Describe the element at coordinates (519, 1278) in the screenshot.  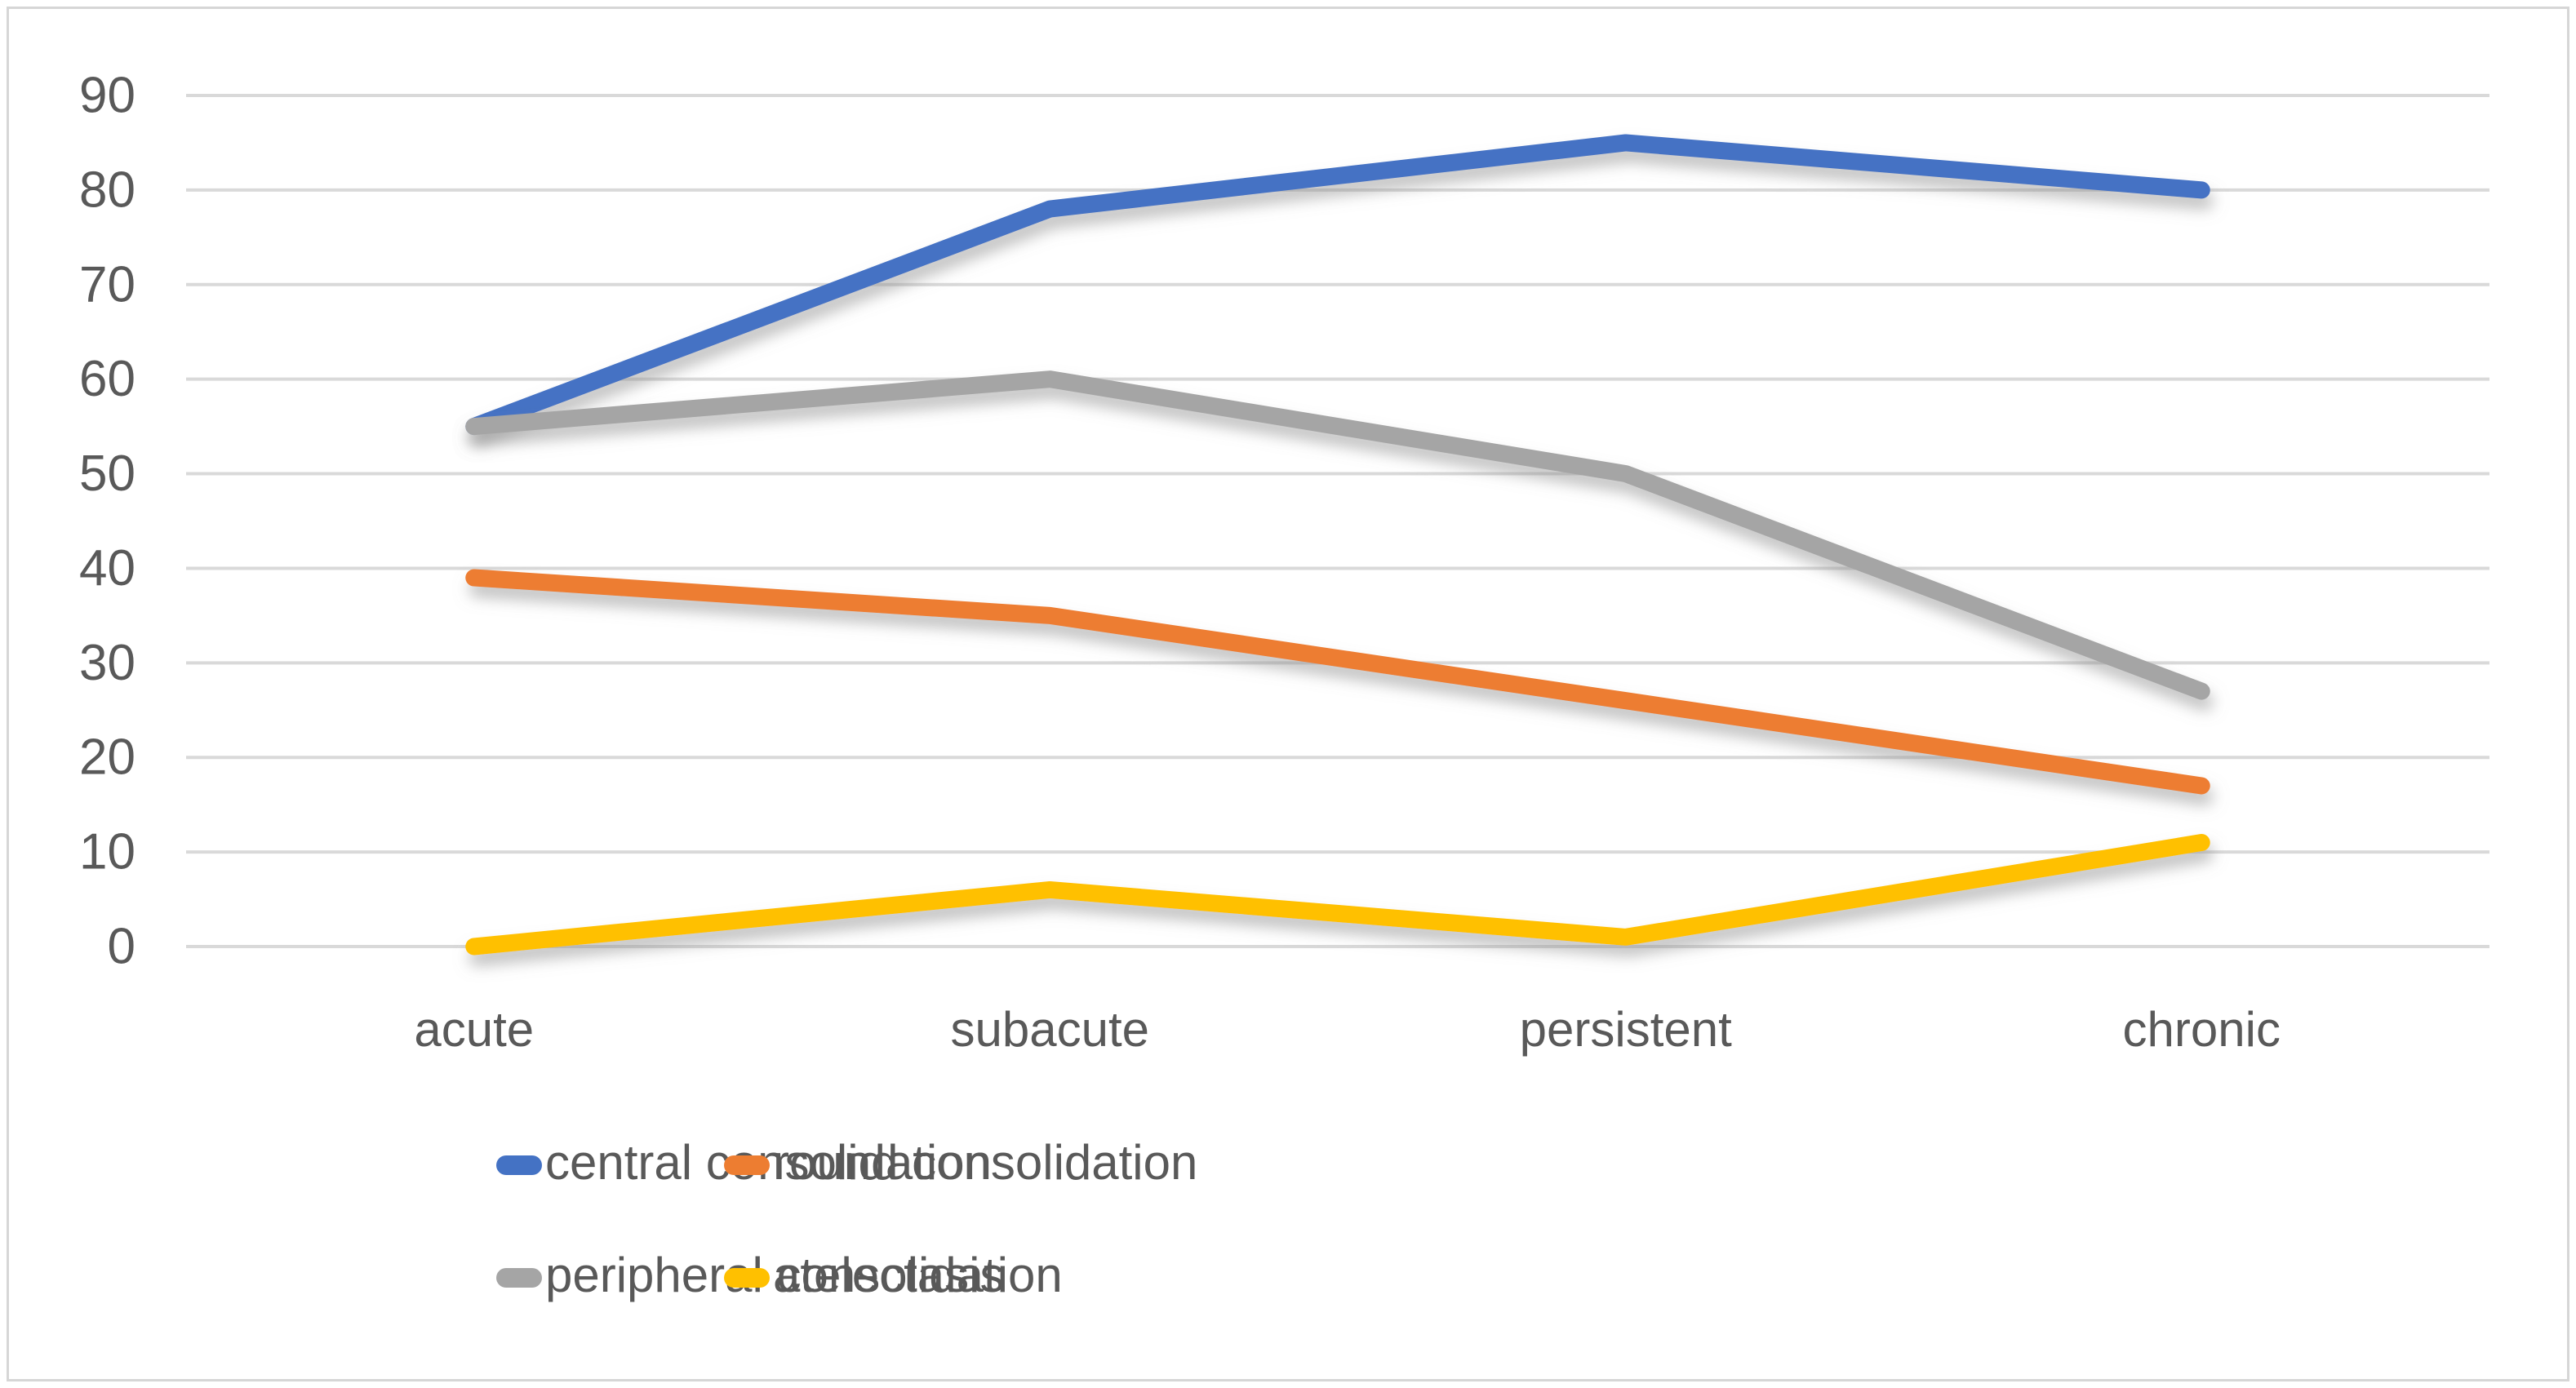
I see `legend-swatch-peripheral-consolidation` at that location.